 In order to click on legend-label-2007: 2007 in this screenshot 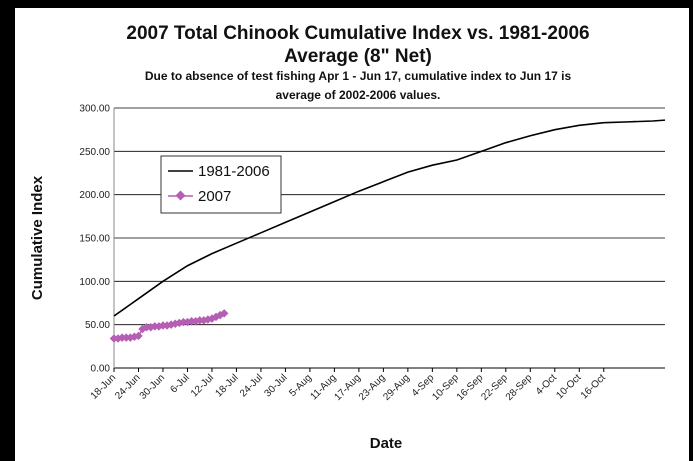, I will do `click(214, 196)`.